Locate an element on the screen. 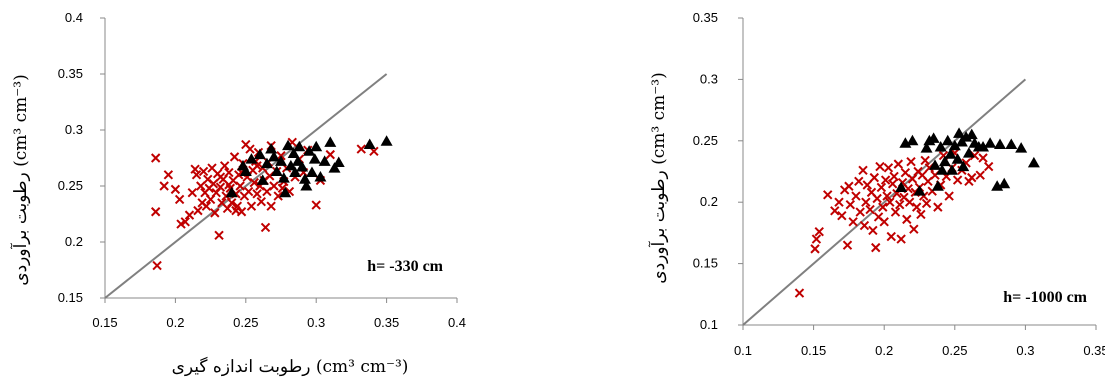  series-cross is located at coordinates (894, 223).